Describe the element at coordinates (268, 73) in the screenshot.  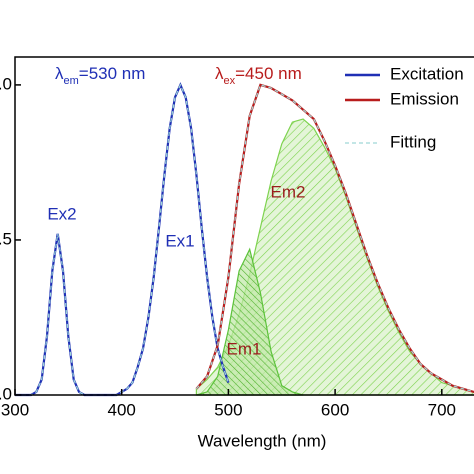
I see `annotation-part: =450 nm` at that location.